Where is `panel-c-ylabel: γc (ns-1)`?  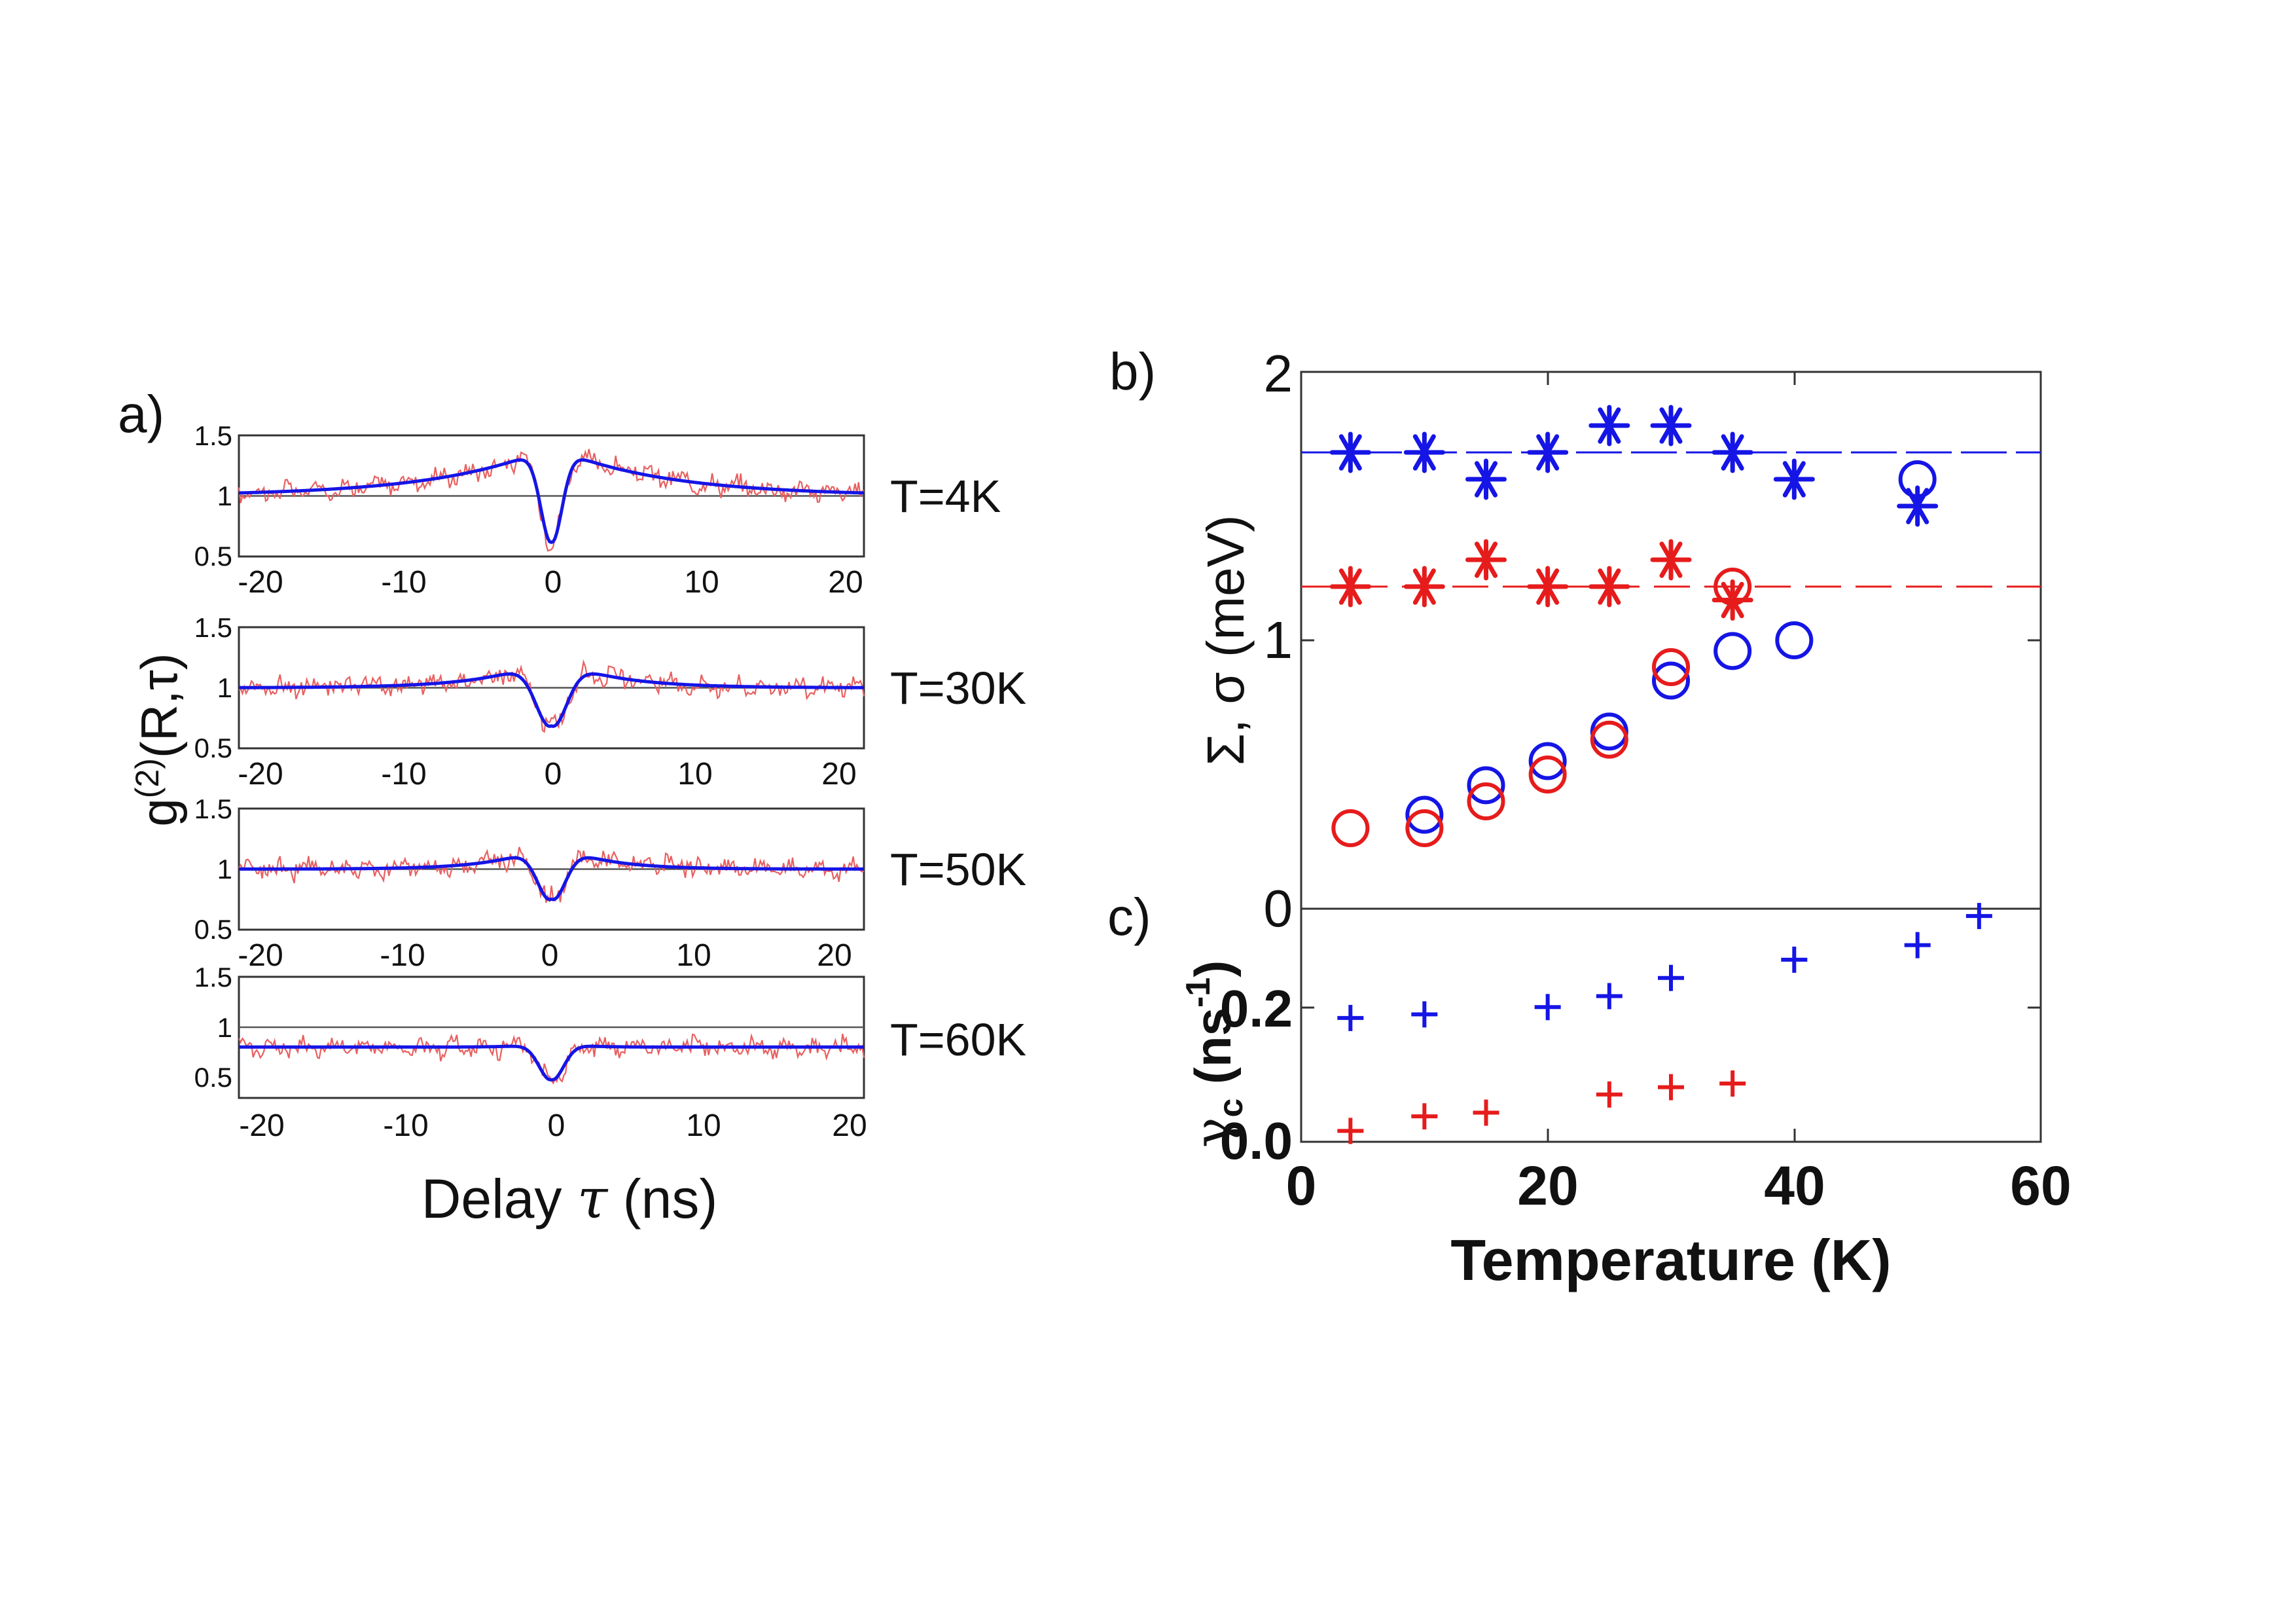
panel-c-ylabel: γc (ns-1) is located at coordinates (1214, 1054).